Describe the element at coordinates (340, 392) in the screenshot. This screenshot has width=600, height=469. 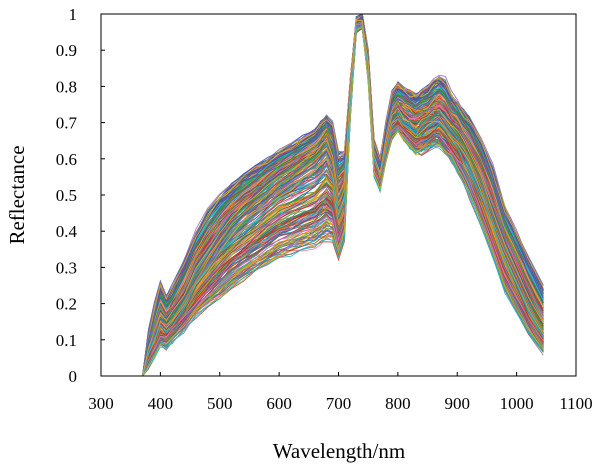
I see `x-axis: 300 400 500 600 700 800 900 1000 1100` at that location.